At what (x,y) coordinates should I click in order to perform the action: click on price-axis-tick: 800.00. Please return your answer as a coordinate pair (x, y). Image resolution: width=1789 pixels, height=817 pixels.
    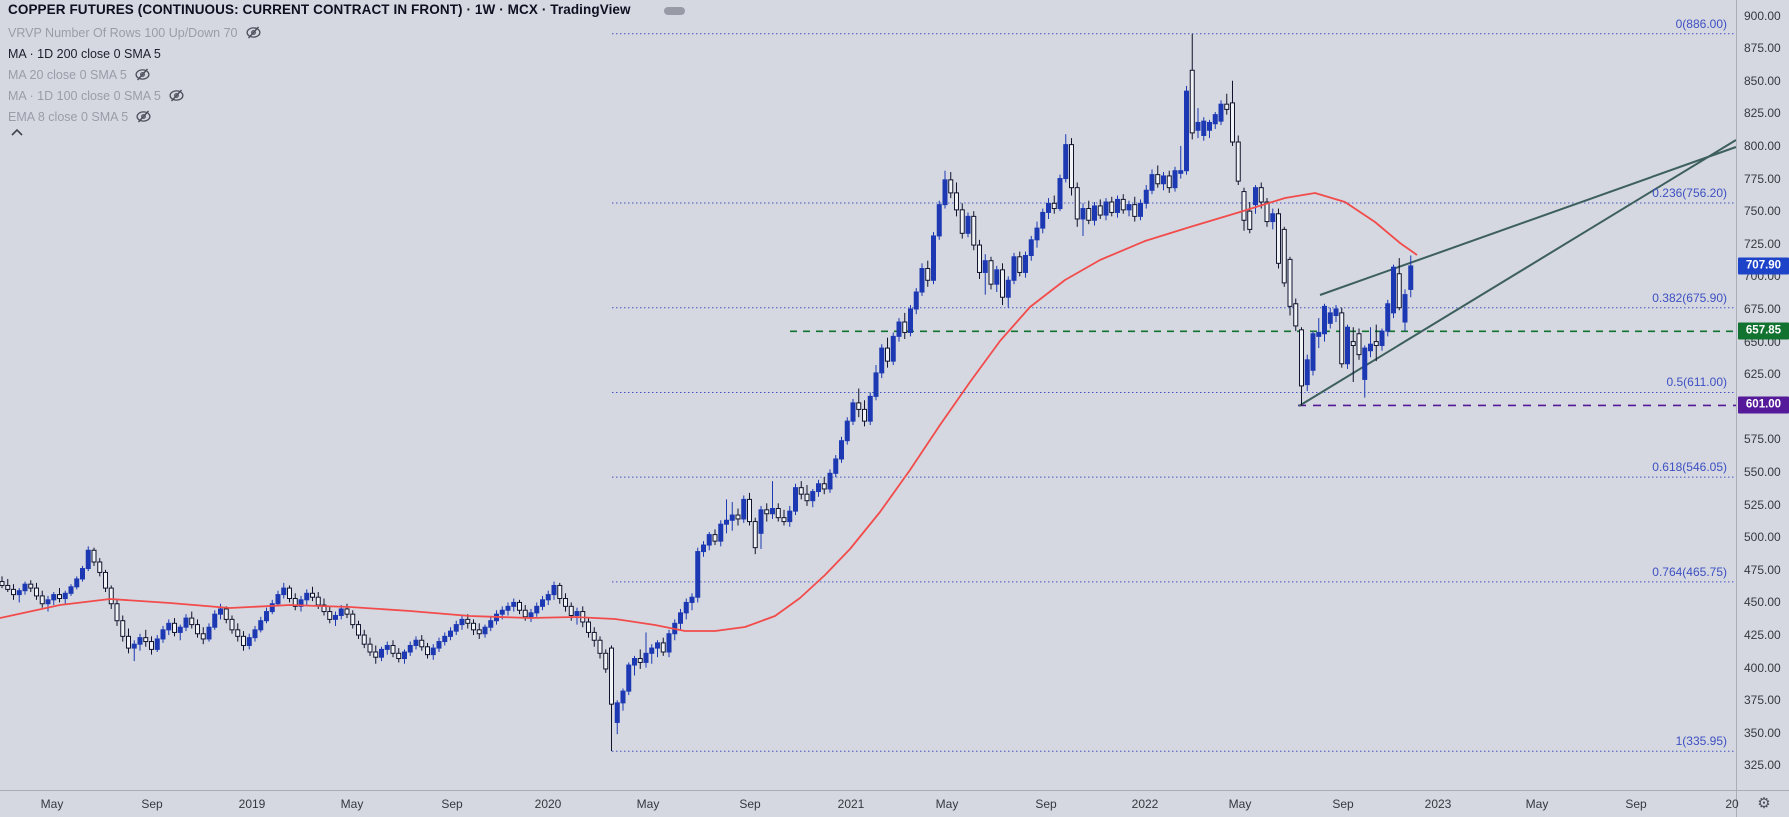
    Looking at the image, I should click on (1762, 145).